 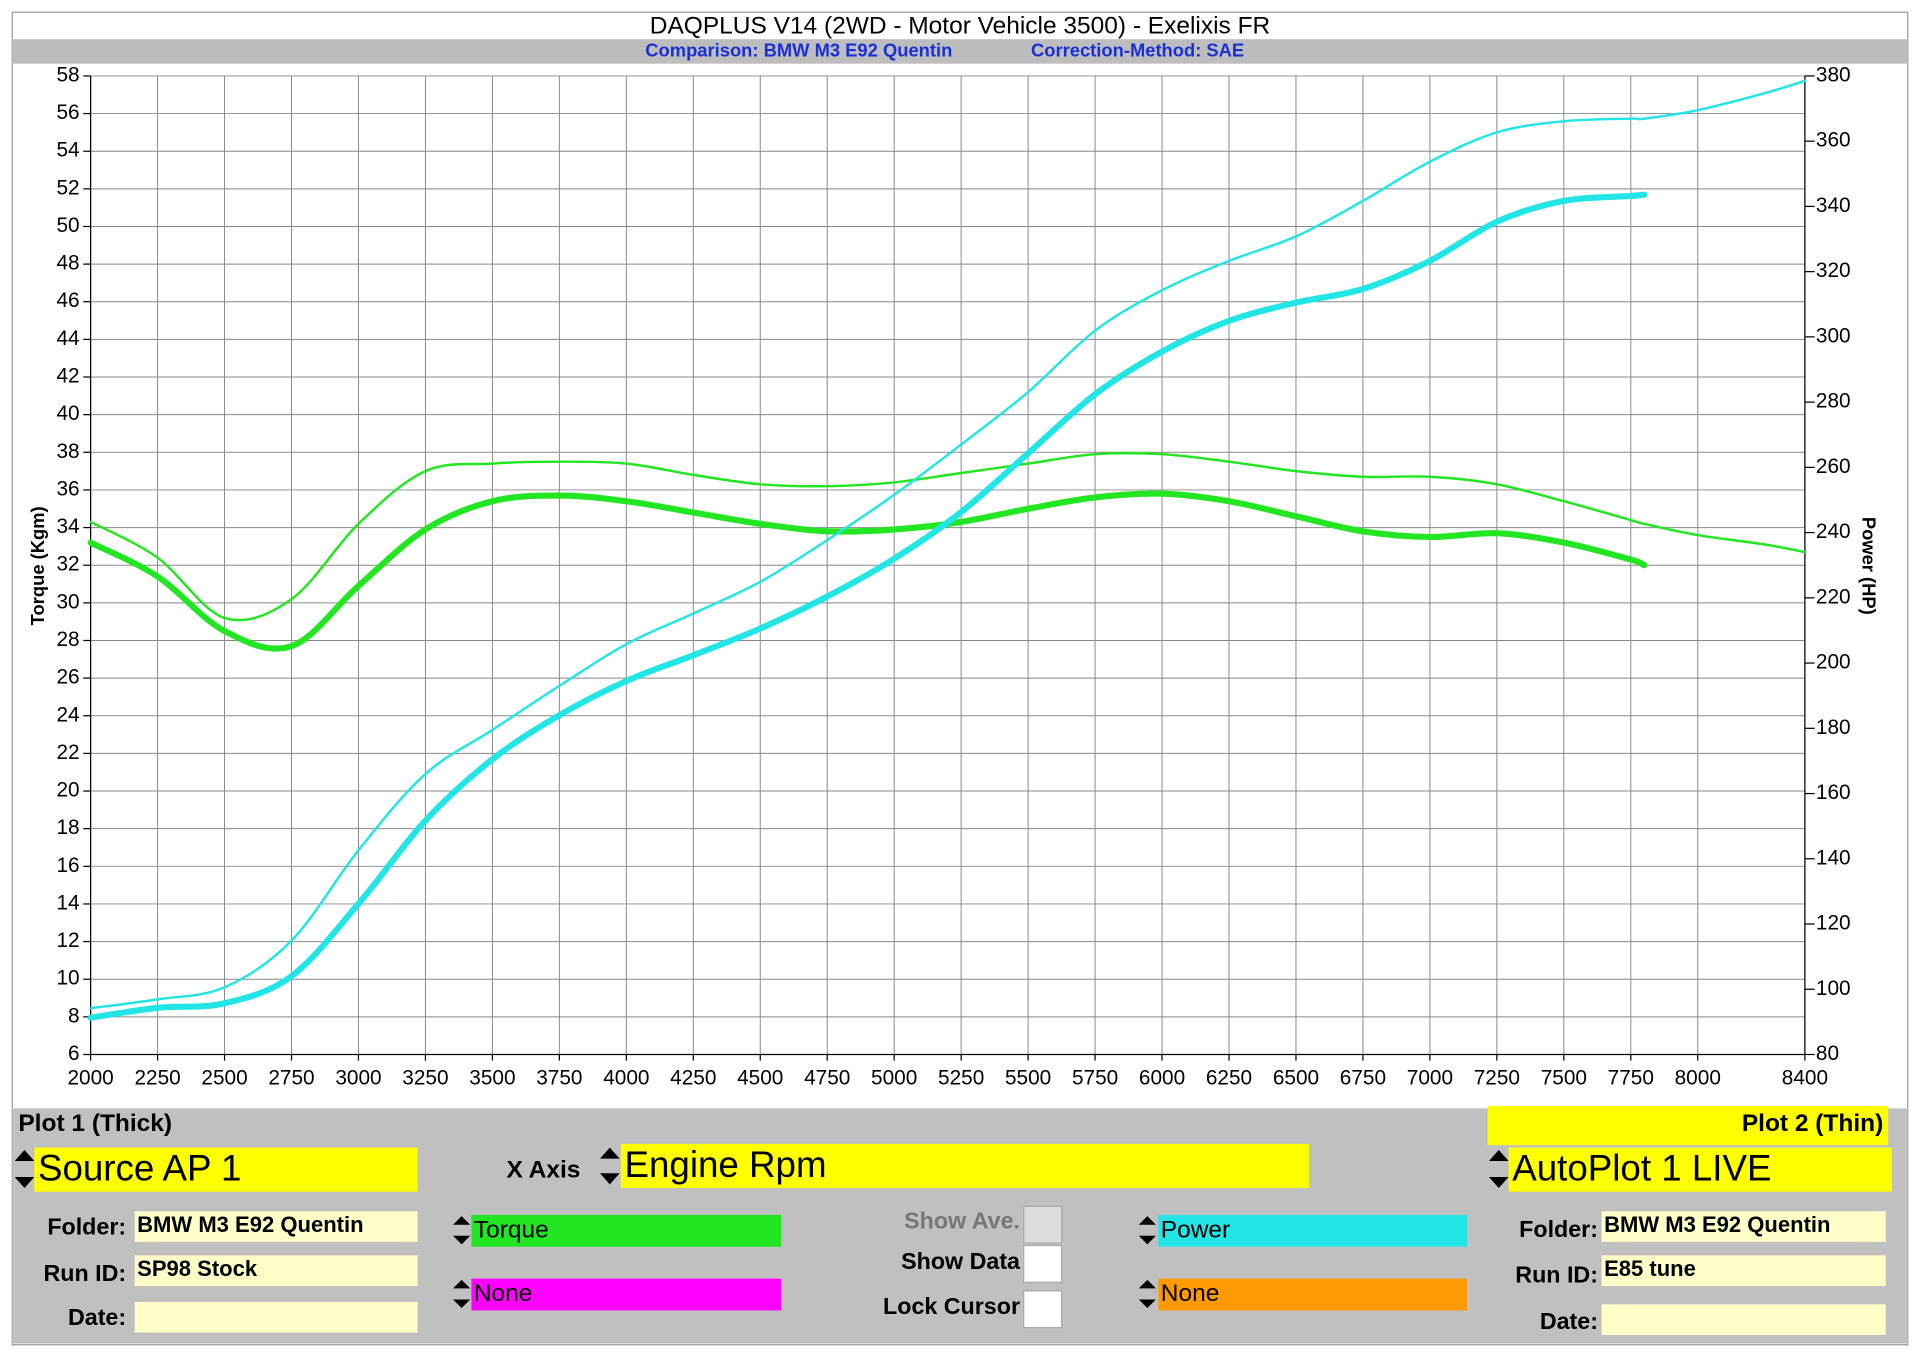 I want to click on y-tick-label: 20, so click(x=67, y=790).